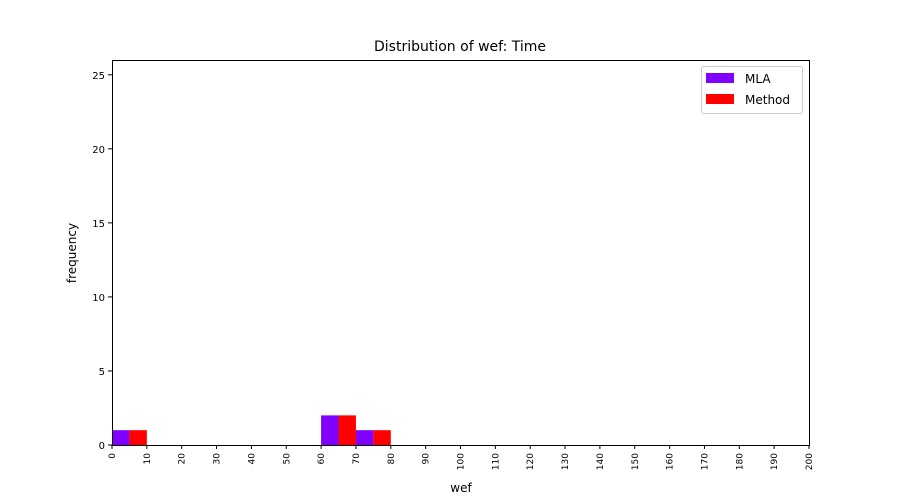 The image size is (900, 500). Describe the element at coordinates (322, 459) in the screenshot. I see `x-tick-label: 60` at that location.